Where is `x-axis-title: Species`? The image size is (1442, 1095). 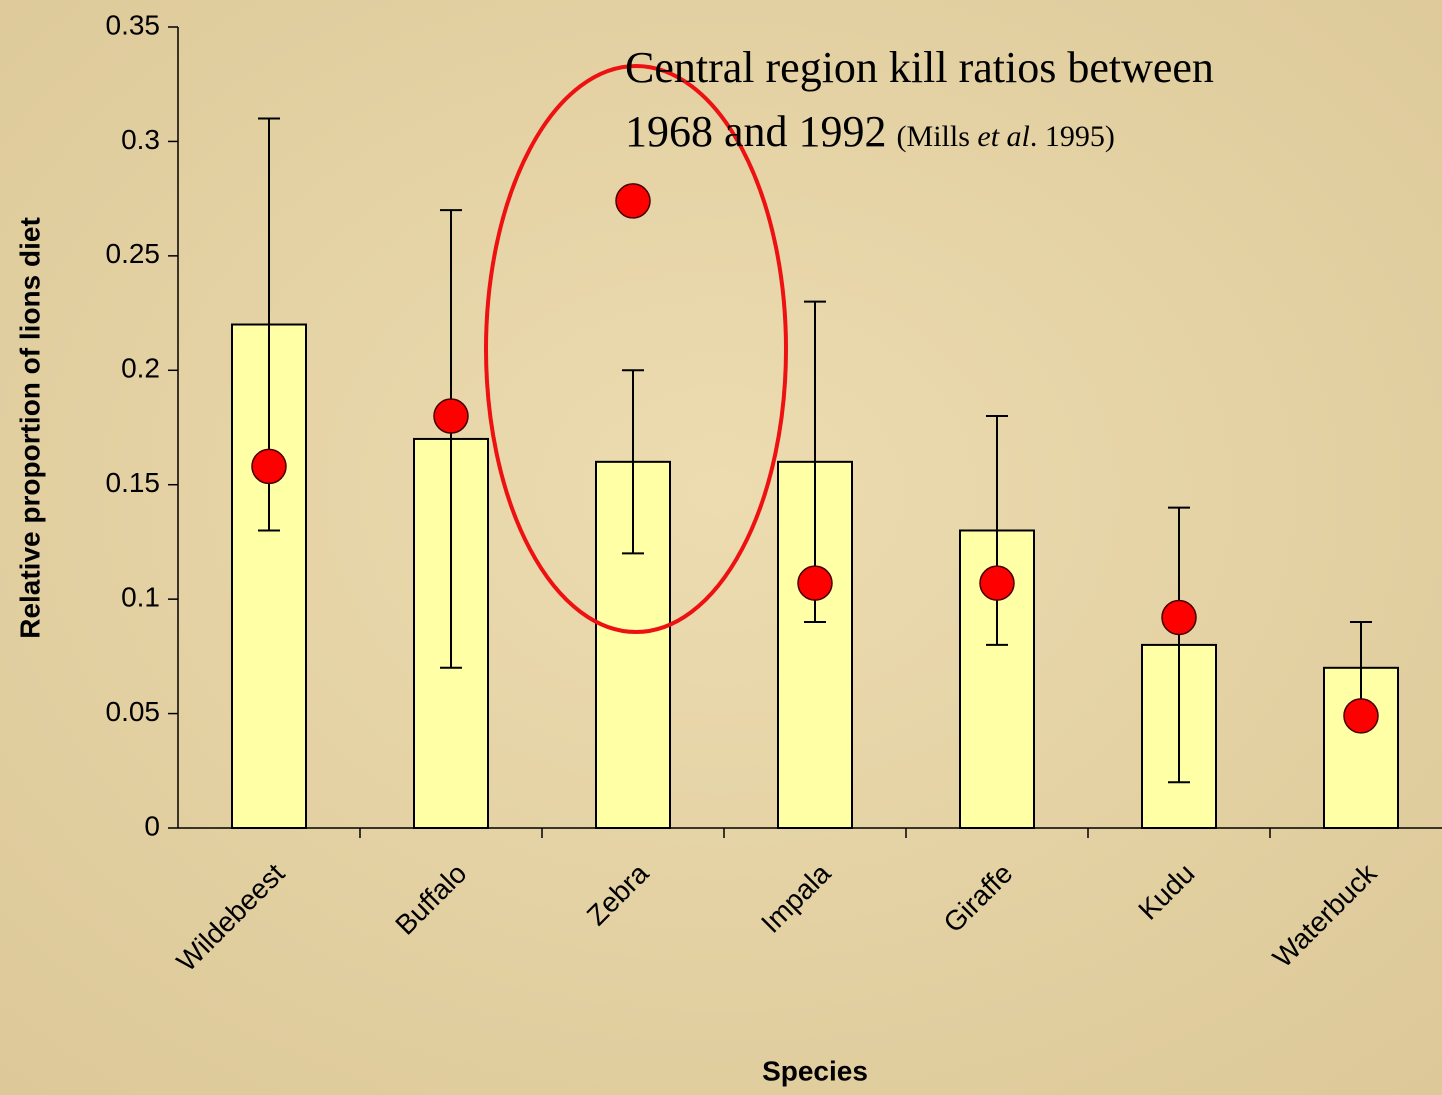 x-axis-title: Species is located at coordinates (815, 1070).